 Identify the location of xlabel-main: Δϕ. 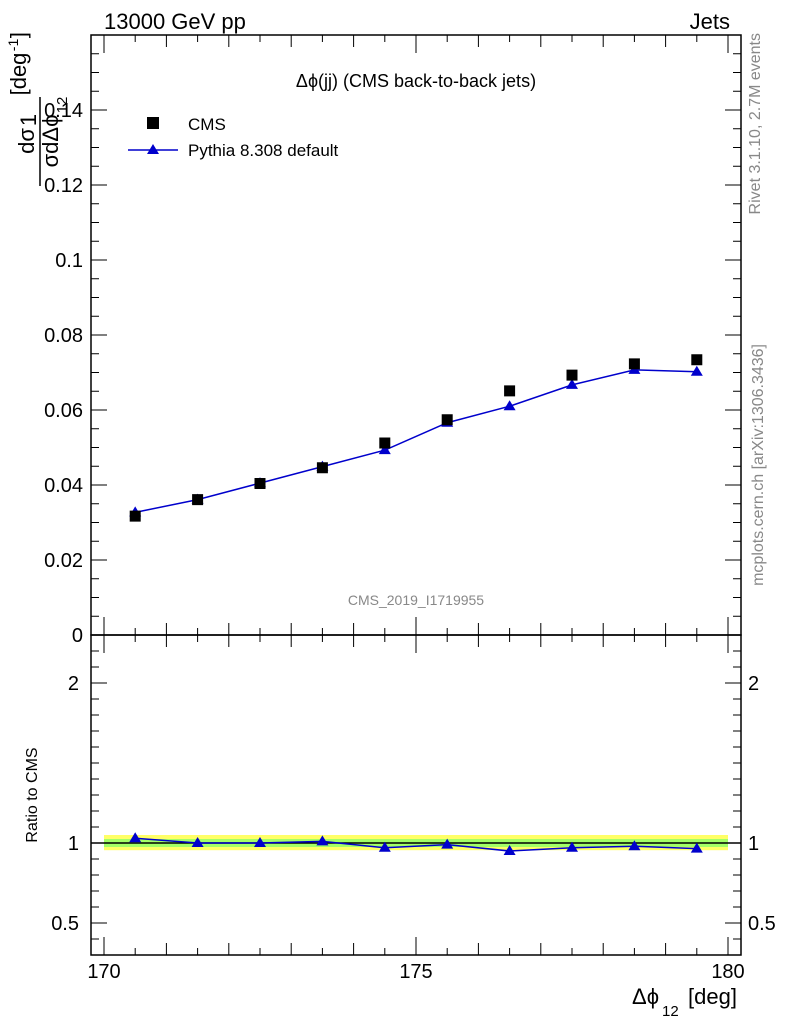
(645, 996).